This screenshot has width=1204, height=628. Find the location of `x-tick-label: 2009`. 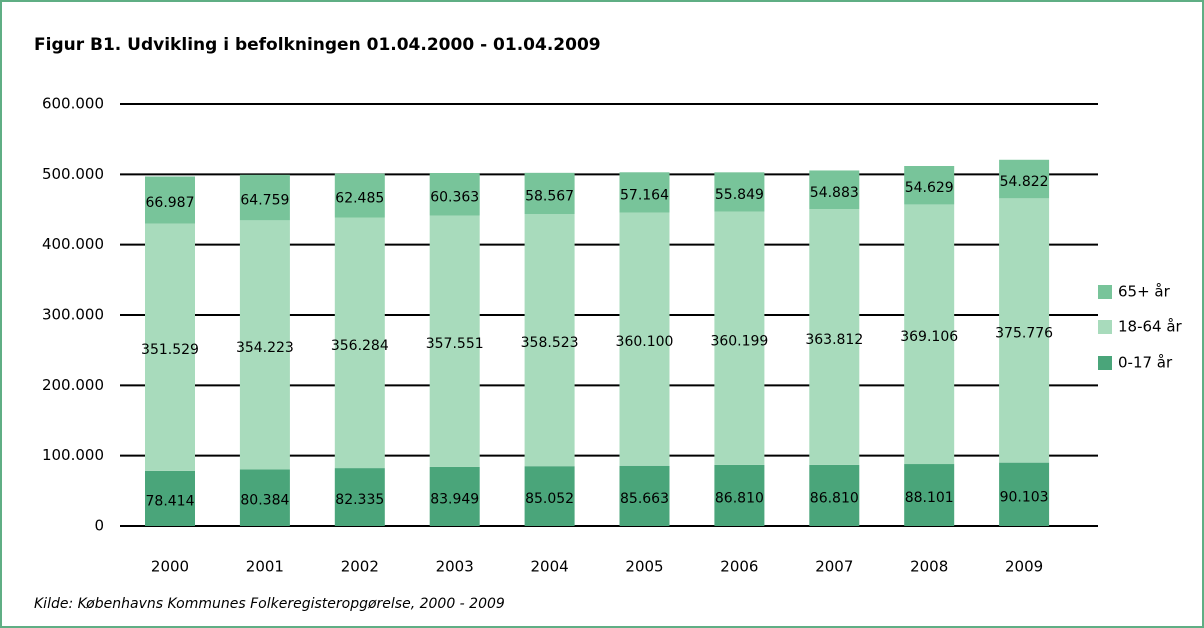

x-tick-label: 2009 is located at coordinates (1024, 567).